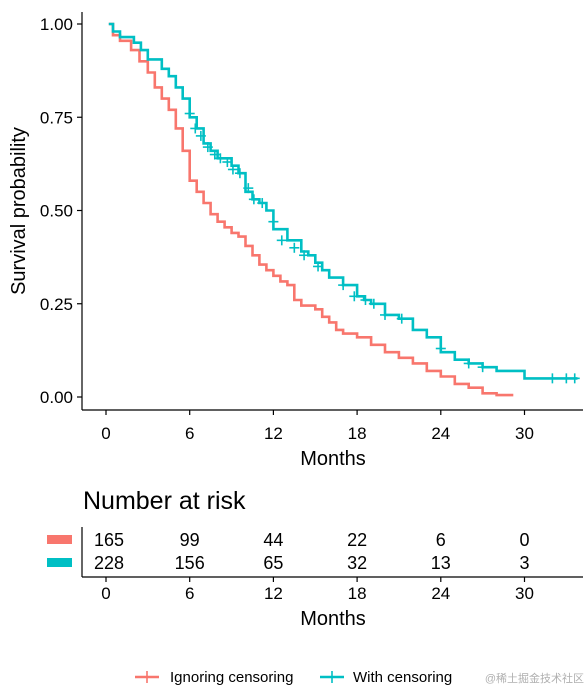 The width and height of the screenshot is (587, 689). I want to click on risk-table-x-ticks: 0 6 12 18 24 30, so click(317, 590).